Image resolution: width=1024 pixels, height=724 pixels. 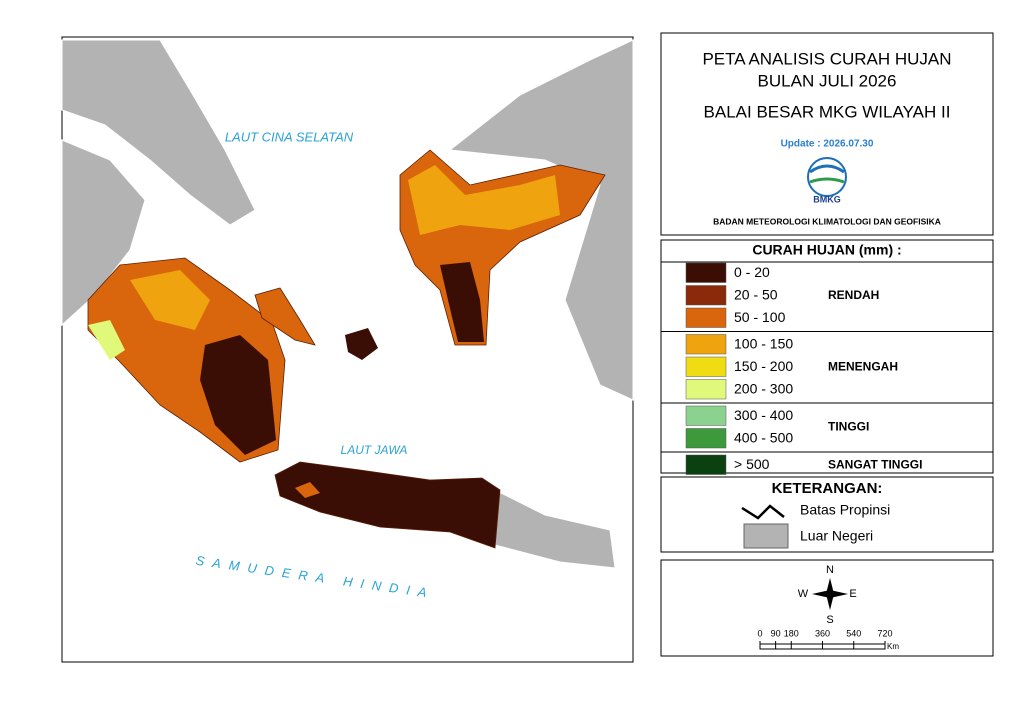 I want to click on scale-label: 90, so click(x=776, y=633).